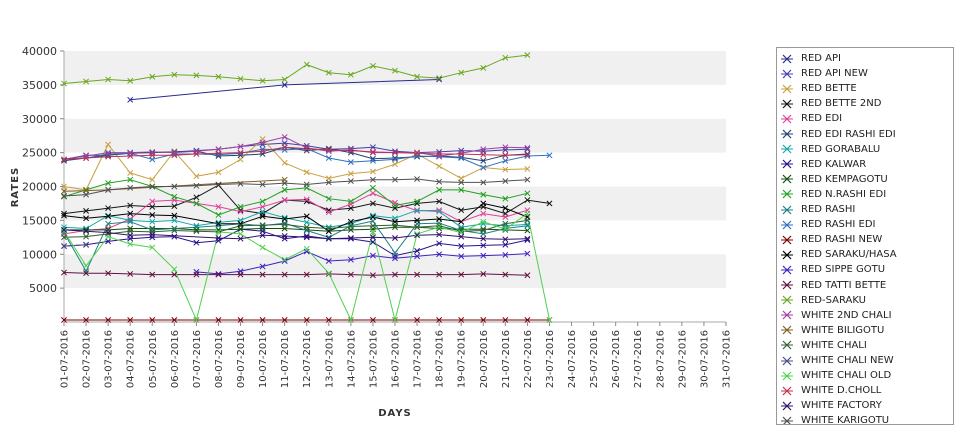  I want to click on x-tick-label: 08-07-2016, so click(219, 359).